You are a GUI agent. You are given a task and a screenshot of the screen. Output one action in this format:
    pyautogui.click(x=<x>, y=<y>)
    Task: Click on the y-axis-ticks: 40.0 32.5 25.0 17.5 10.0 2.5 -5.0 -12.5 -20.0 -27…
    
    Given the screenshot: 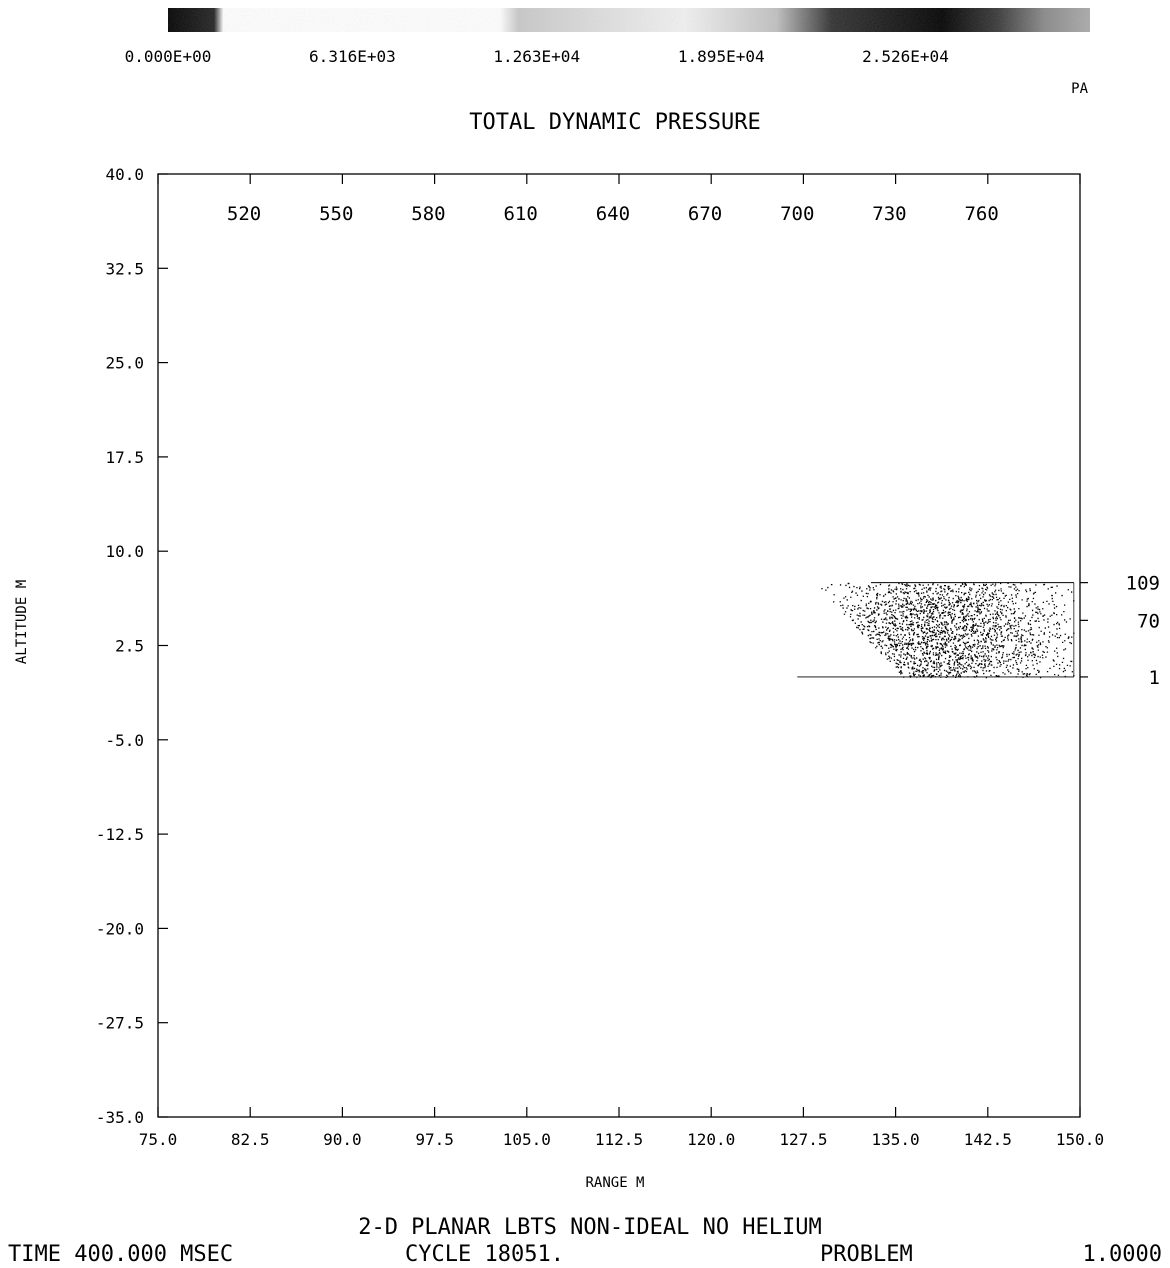 What is the action you would take?
    pyautogui.click(x=132, y=646)
    